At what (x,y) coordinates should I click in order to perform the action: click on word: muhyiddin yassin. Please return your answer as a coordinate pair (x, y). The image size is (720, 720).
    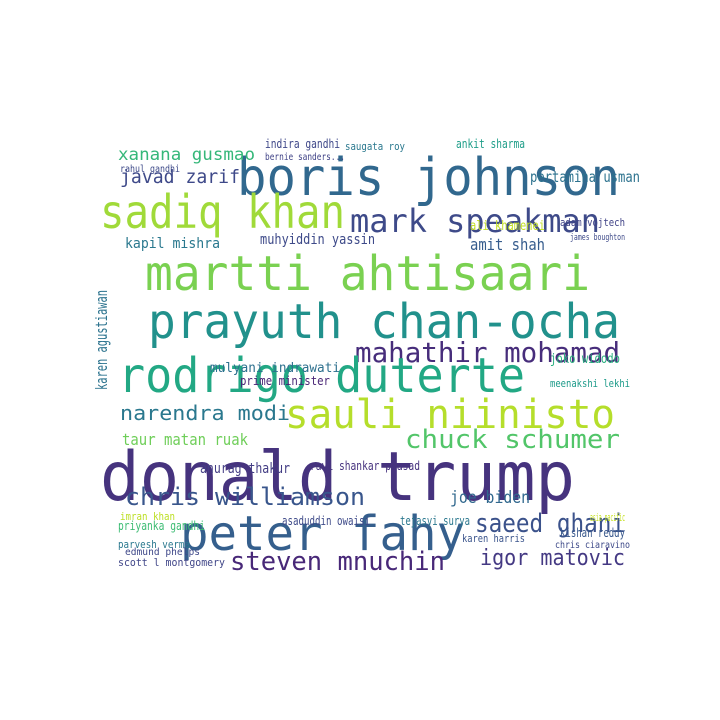
    Looking at the image, I should click on (317, 240).